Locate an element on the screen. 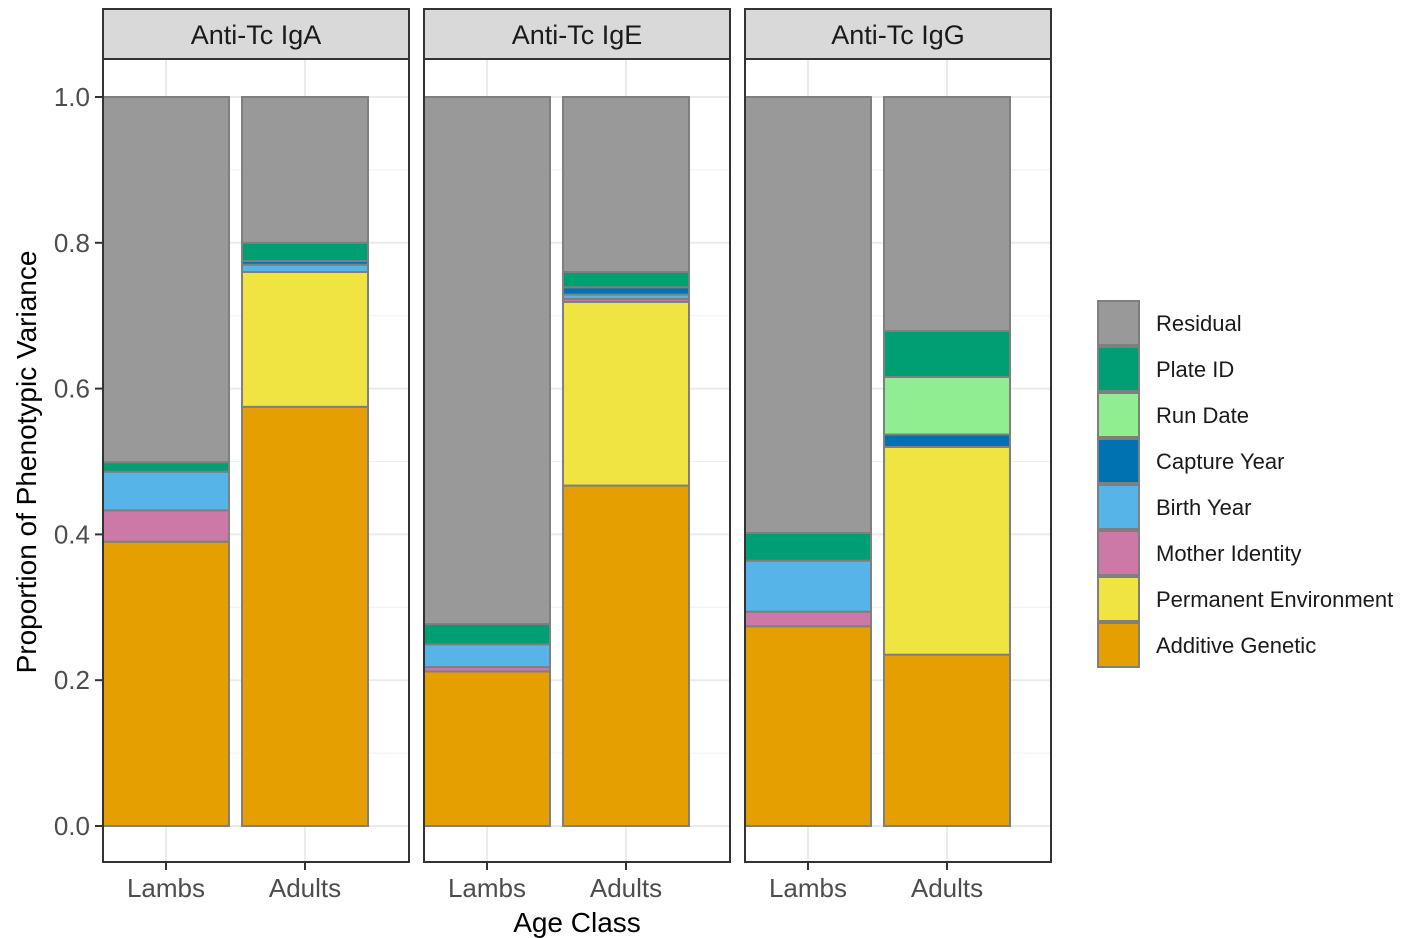 This screenshot has height=938, width=1428. legend-label: Permanent Environment is located at coordinates (1274, 599).